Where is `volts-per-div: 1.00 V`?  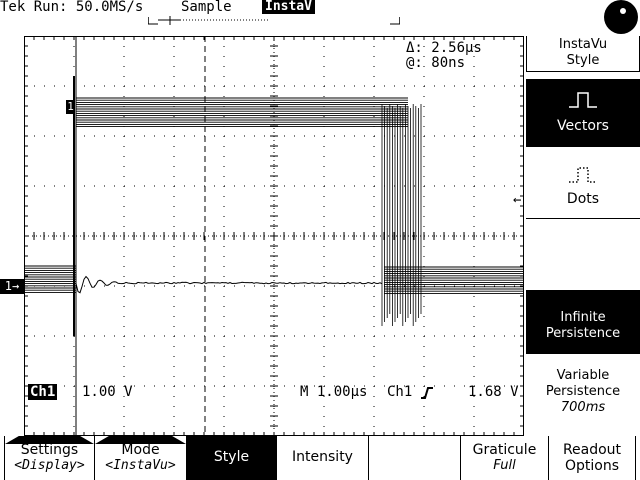 volts-per-div: 1.00 V is located at coordinates (107, 392).